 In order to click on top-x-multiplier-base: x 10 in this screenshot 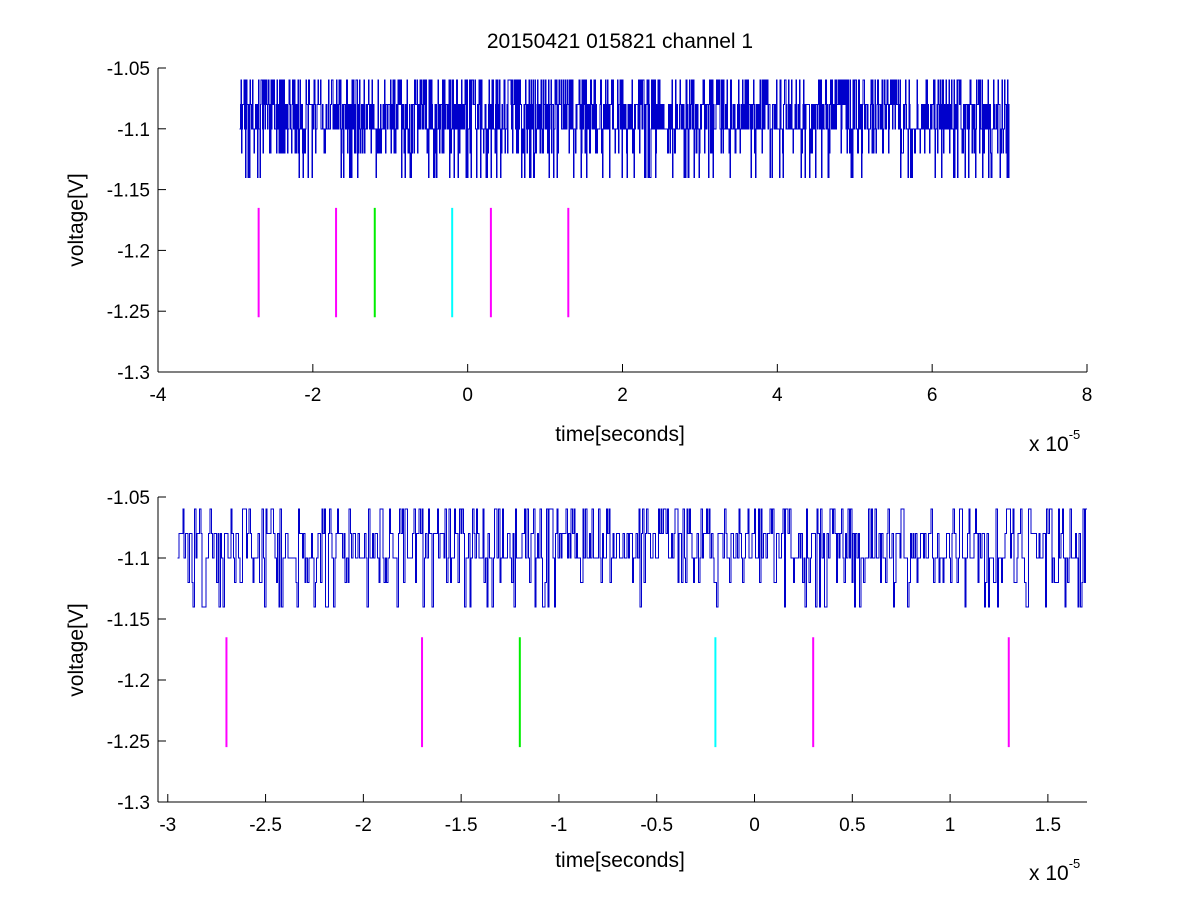, I will do `click(1049, 444)`.